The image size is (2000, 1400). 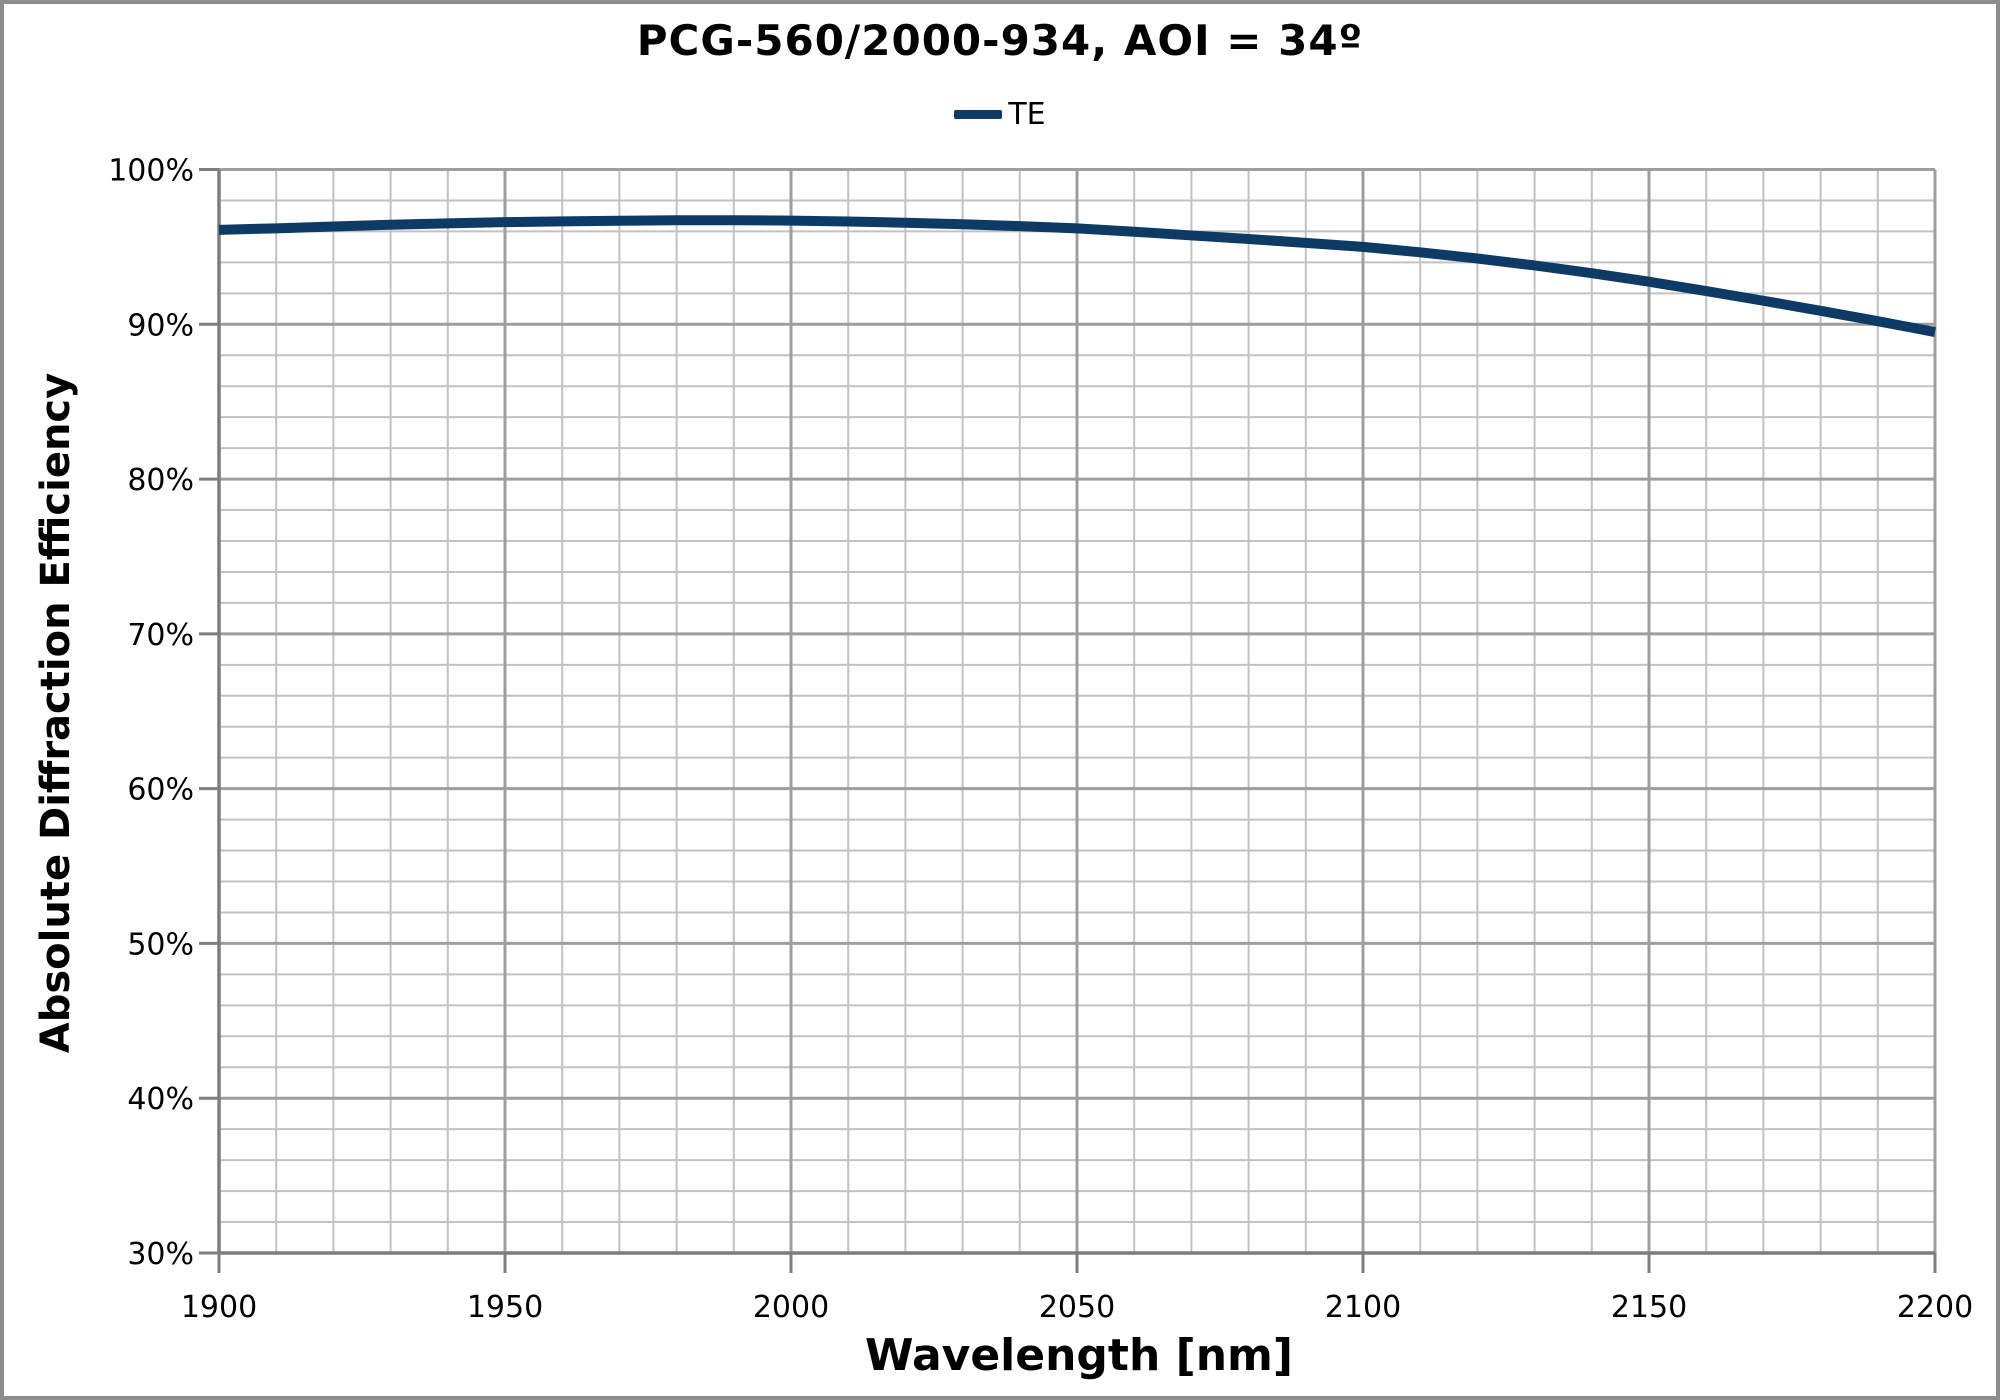 What do you see at coordinates (160, 1254) in the screenshot?
I see `y-tick-label: 30%` at bounding box center [160, 1254].